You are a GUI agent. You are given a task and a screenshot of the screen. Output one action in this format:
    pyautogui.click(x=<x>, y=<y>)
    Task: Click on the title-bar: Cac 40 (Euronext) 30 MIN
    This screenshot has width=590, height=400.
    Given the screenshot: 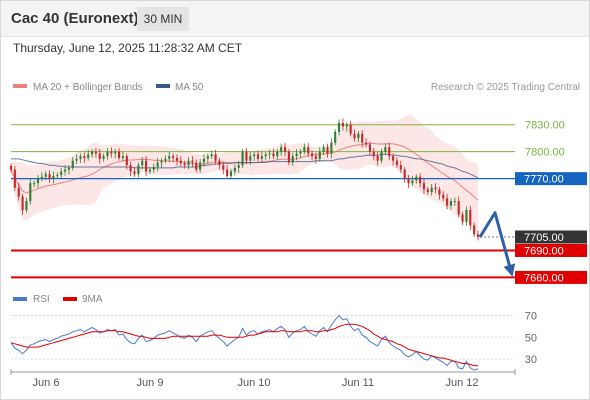 What is the action you would take?
    pyautogui.click(x=295, y=18)
    